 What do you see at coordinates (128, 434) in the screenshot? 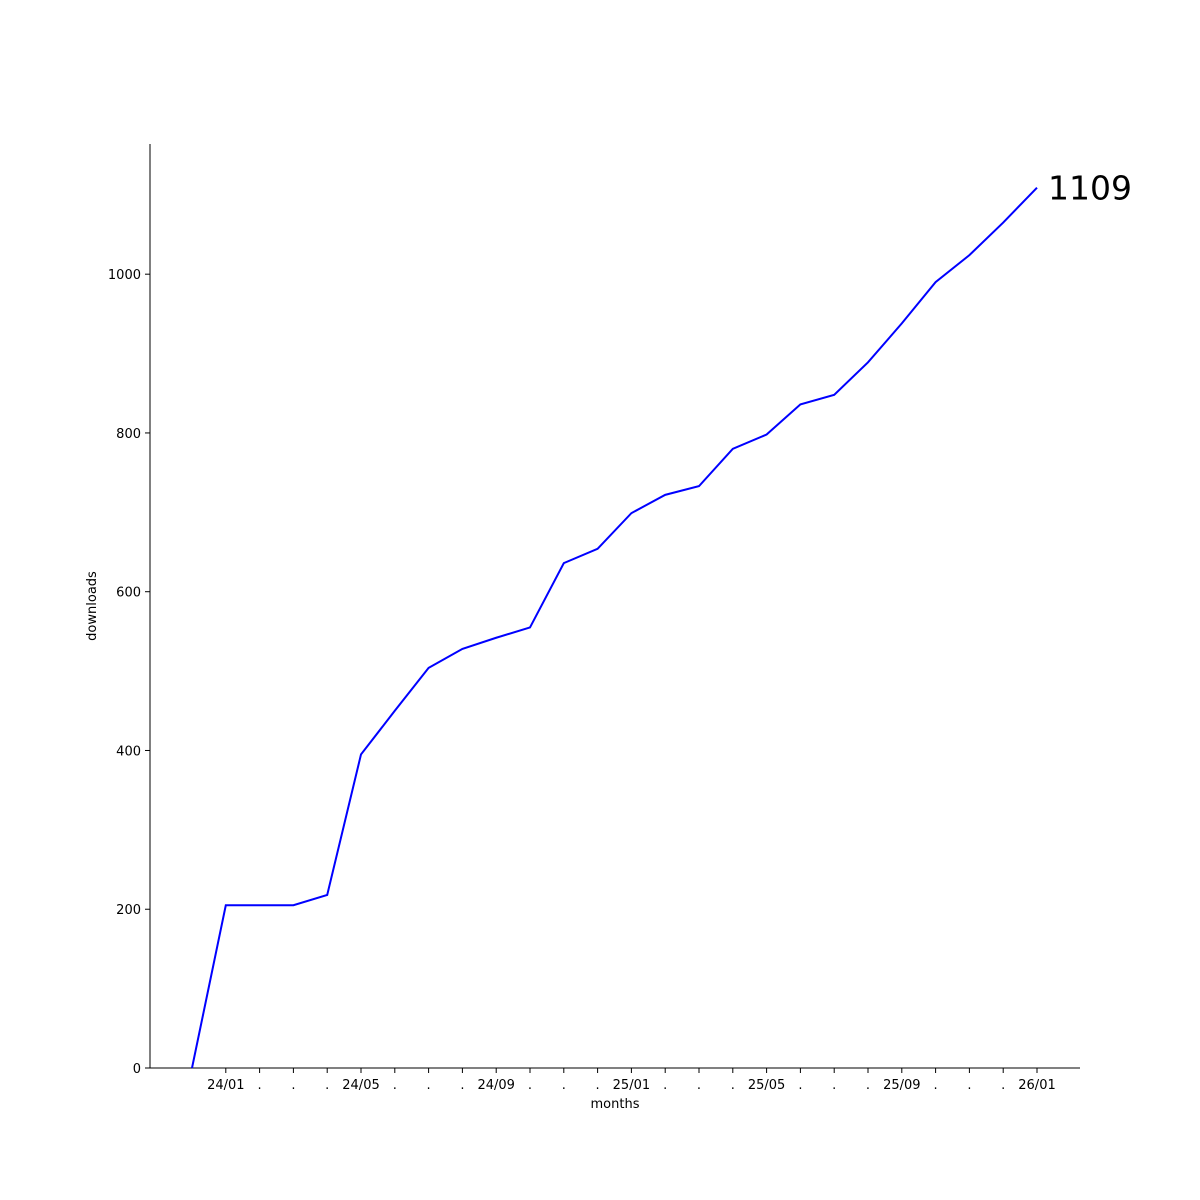
I see `y-tick-label: 800` at bounding box center [128, 434].